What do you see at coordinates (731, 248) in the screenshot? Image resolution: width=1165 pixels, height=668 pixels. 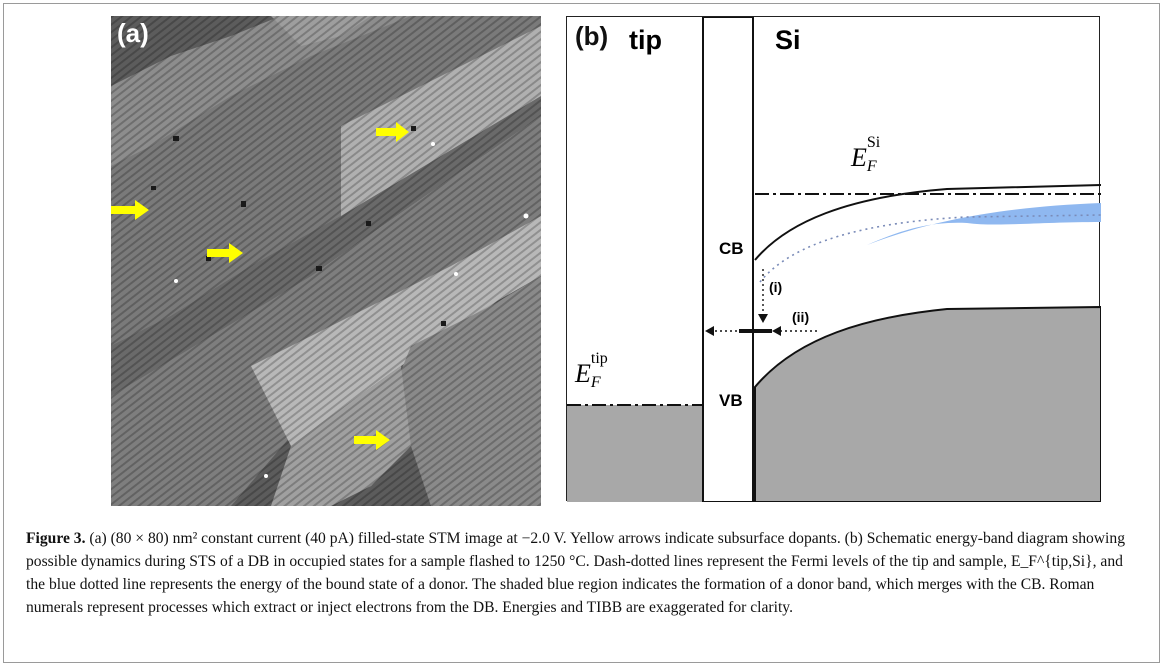 I see `cb-label: CB` at bounding box center [731, 248].